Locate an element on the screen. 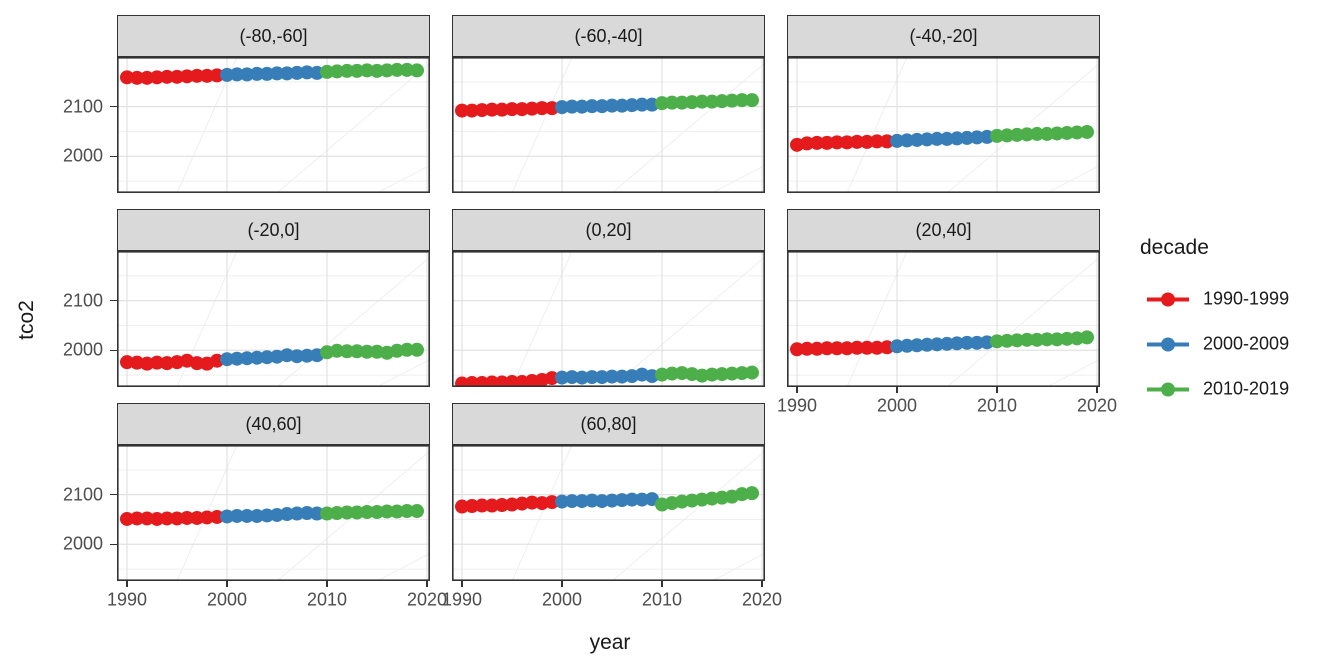 The height and width of the screenshot is (672, 1344). facet-strip: (-40,-20] is located at coordinates (943, 36).